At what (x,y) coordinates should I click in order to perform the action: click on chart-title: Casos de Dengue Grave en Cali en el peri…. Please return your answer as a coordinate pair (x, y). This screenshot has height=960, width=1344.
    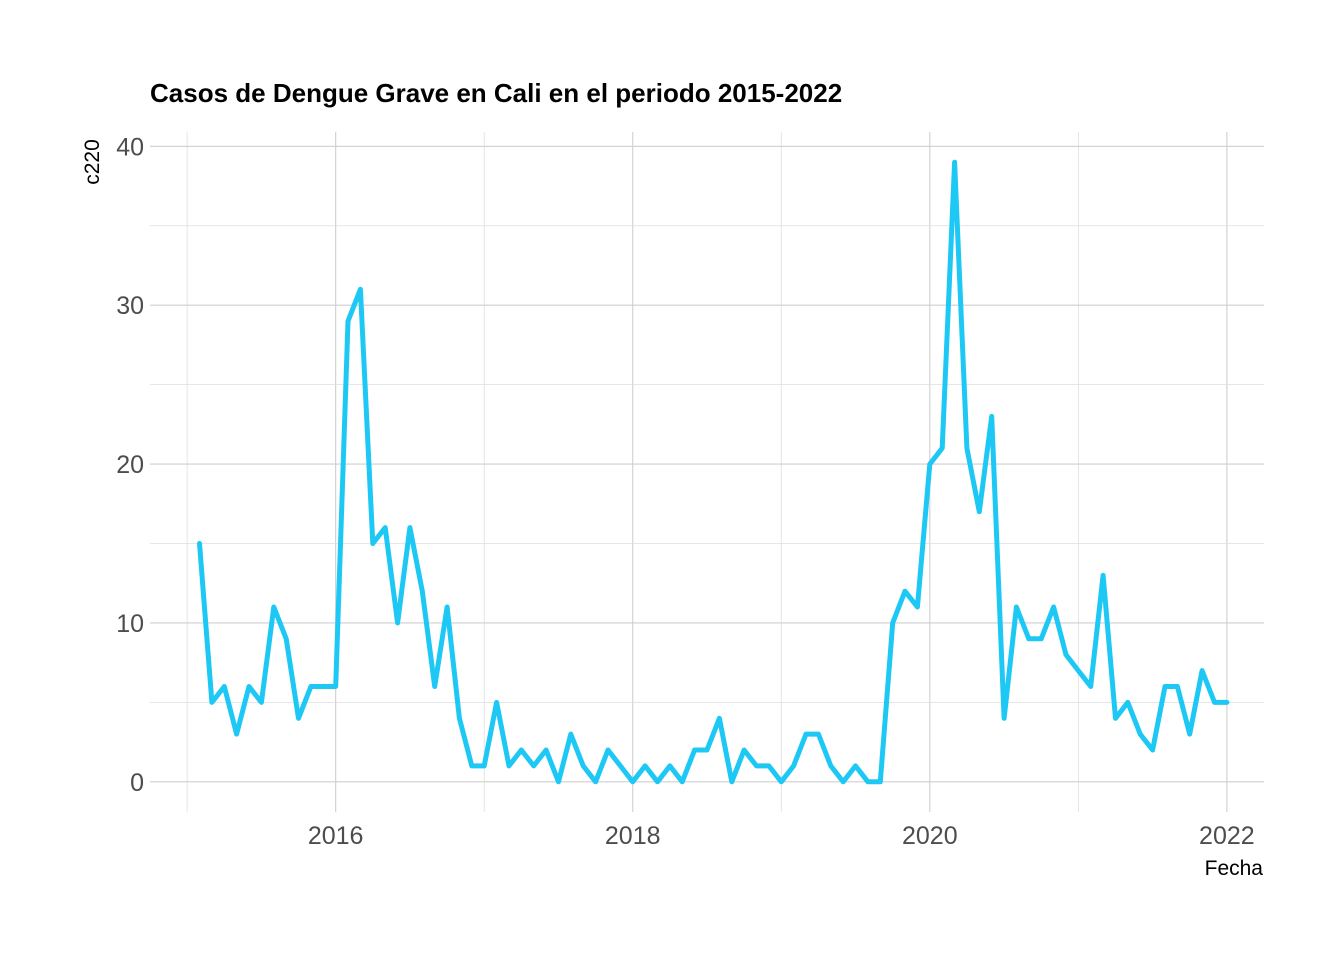
    Looking at the image, I should click on (496, 93).